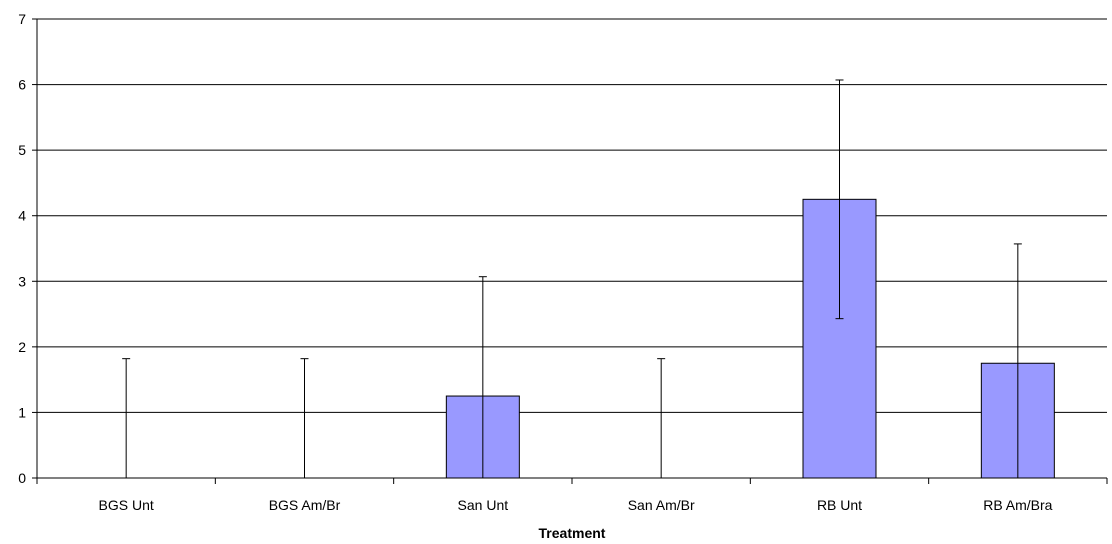 This screenshot has height=544, width=1112. I want to click on y-tick-label: 6, so click(22, 85).